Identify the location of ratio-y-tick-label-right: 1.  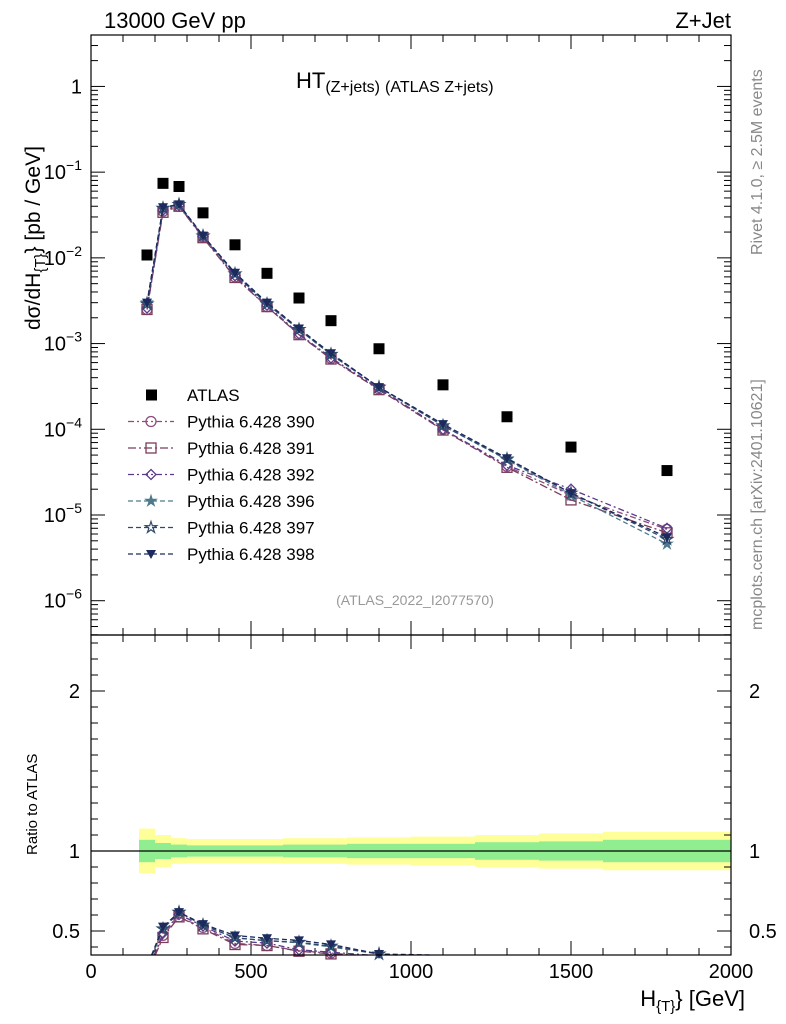
(754, 852).